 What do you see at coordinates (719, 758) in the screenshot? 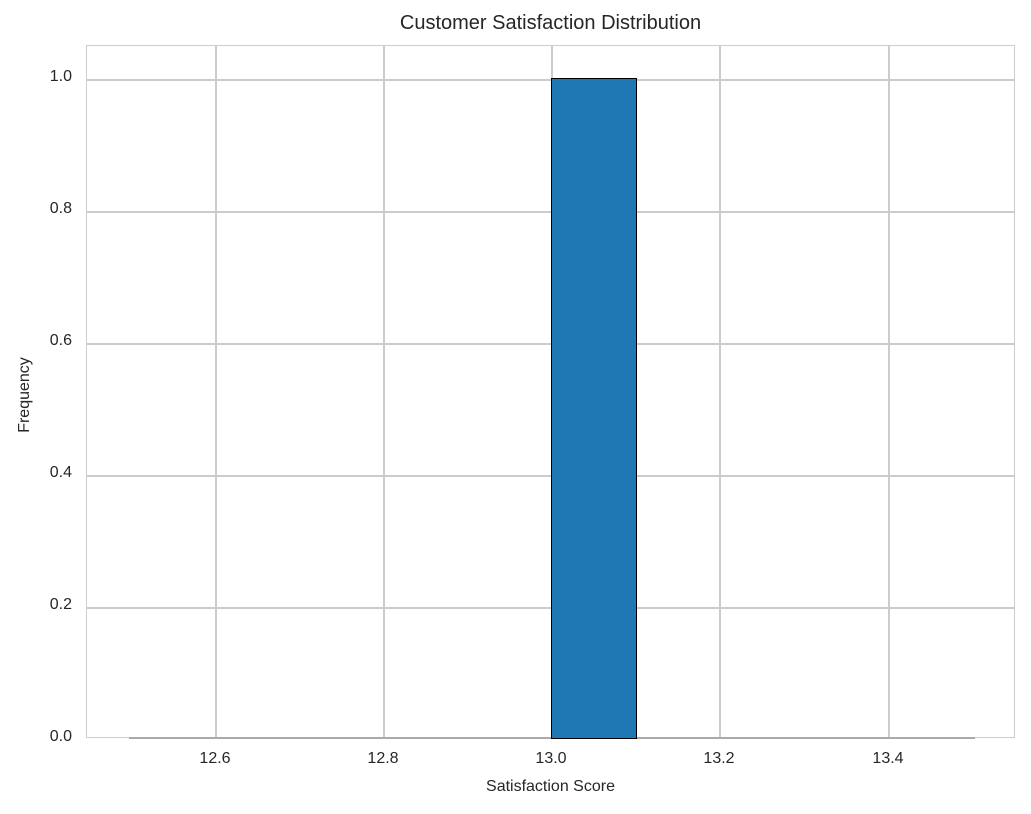
I see `x-tick: 13.2` at bounding box center [719, 758].